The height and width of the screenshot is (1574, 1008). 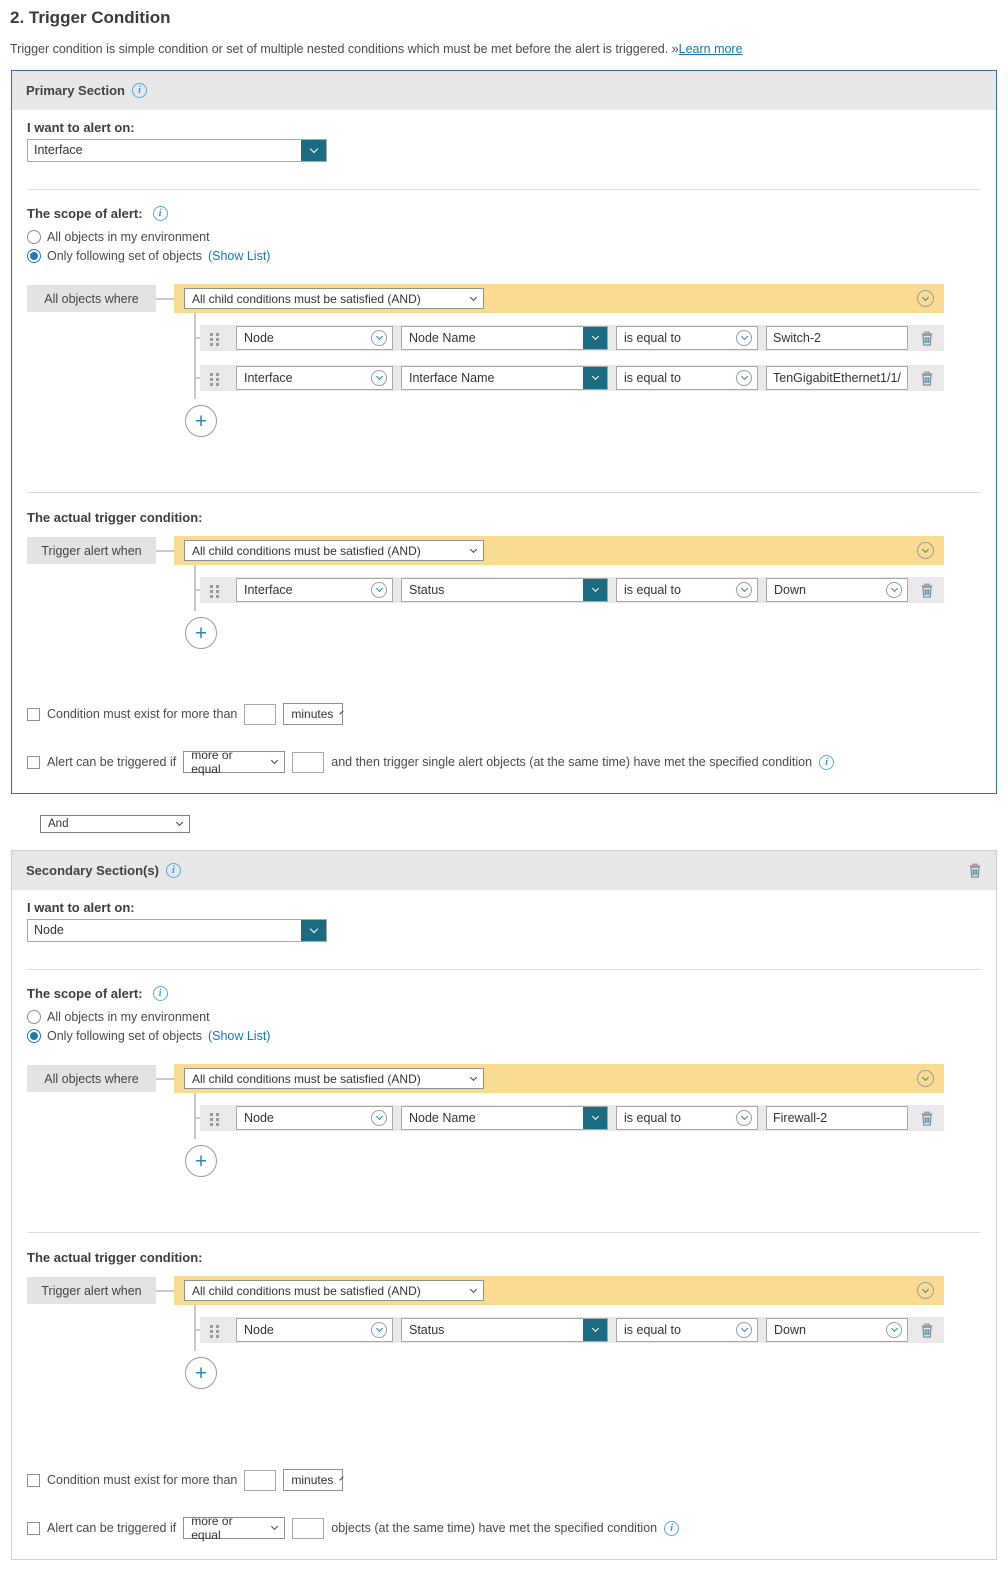 I want to click on secondary-section-header: Secondary Section(s), so click(x=504, y=870).